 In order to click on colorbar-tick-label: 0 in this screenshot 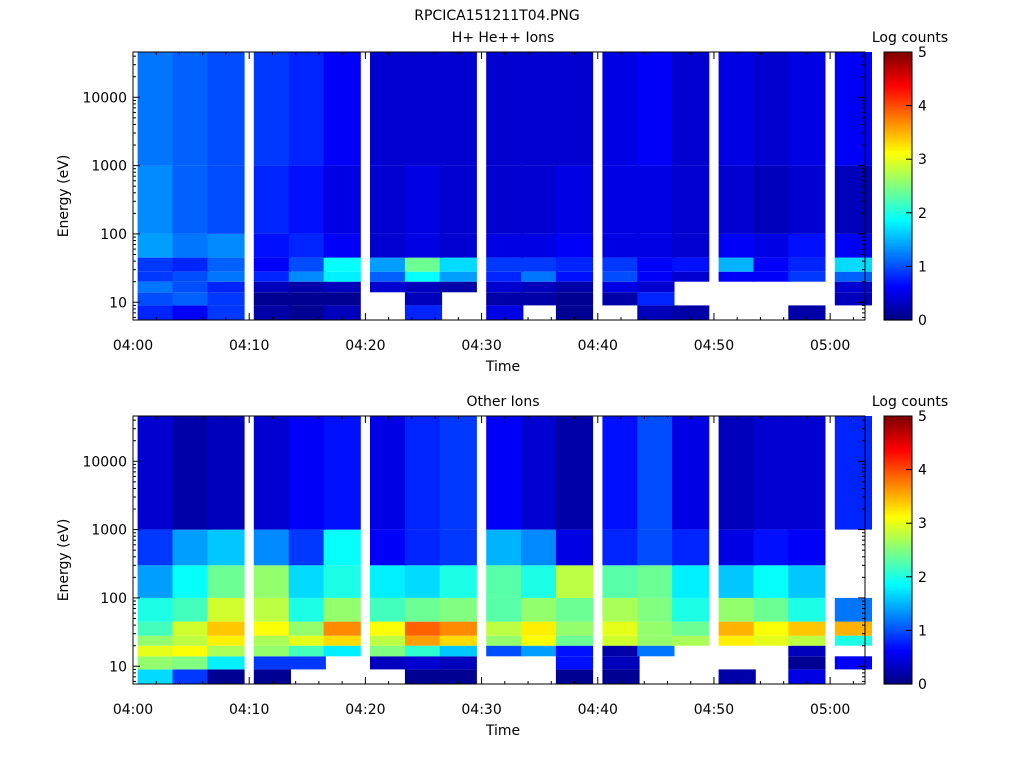, I will do `click(922, 321)`.